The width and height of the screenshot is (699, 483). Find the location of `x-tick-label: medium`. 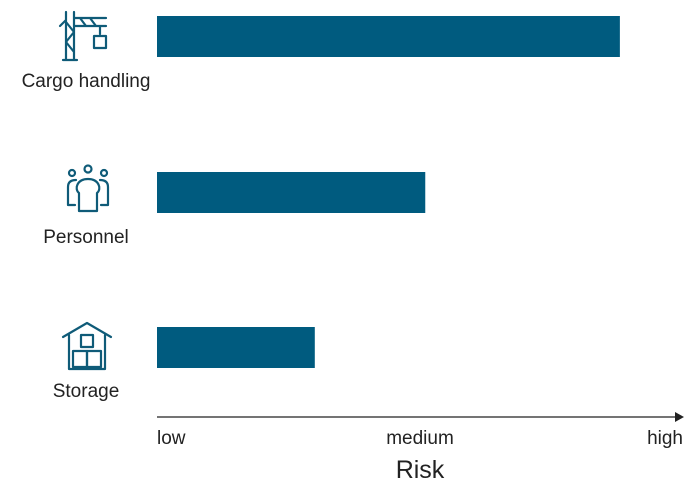

x-tick-label: medium is located at coordinates (420, 438).